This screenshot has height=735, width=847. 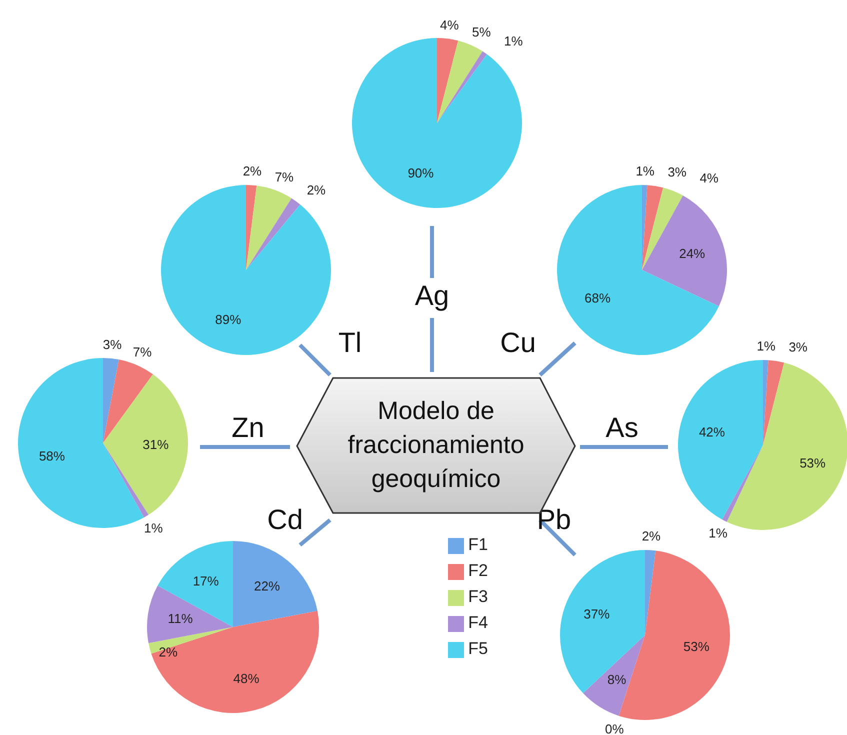 I want to click on text: 0%, so click(x=614, y=728).